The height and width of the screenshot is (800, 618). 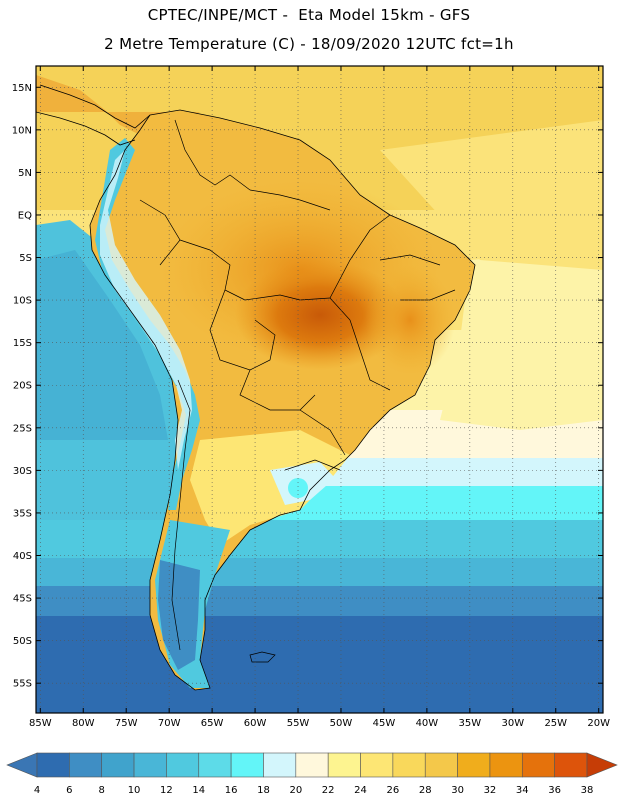 What do you see at coordinates (22, 513) in the screenshot?
I see `lat-label: 35S` at bounding box center [22, 513].